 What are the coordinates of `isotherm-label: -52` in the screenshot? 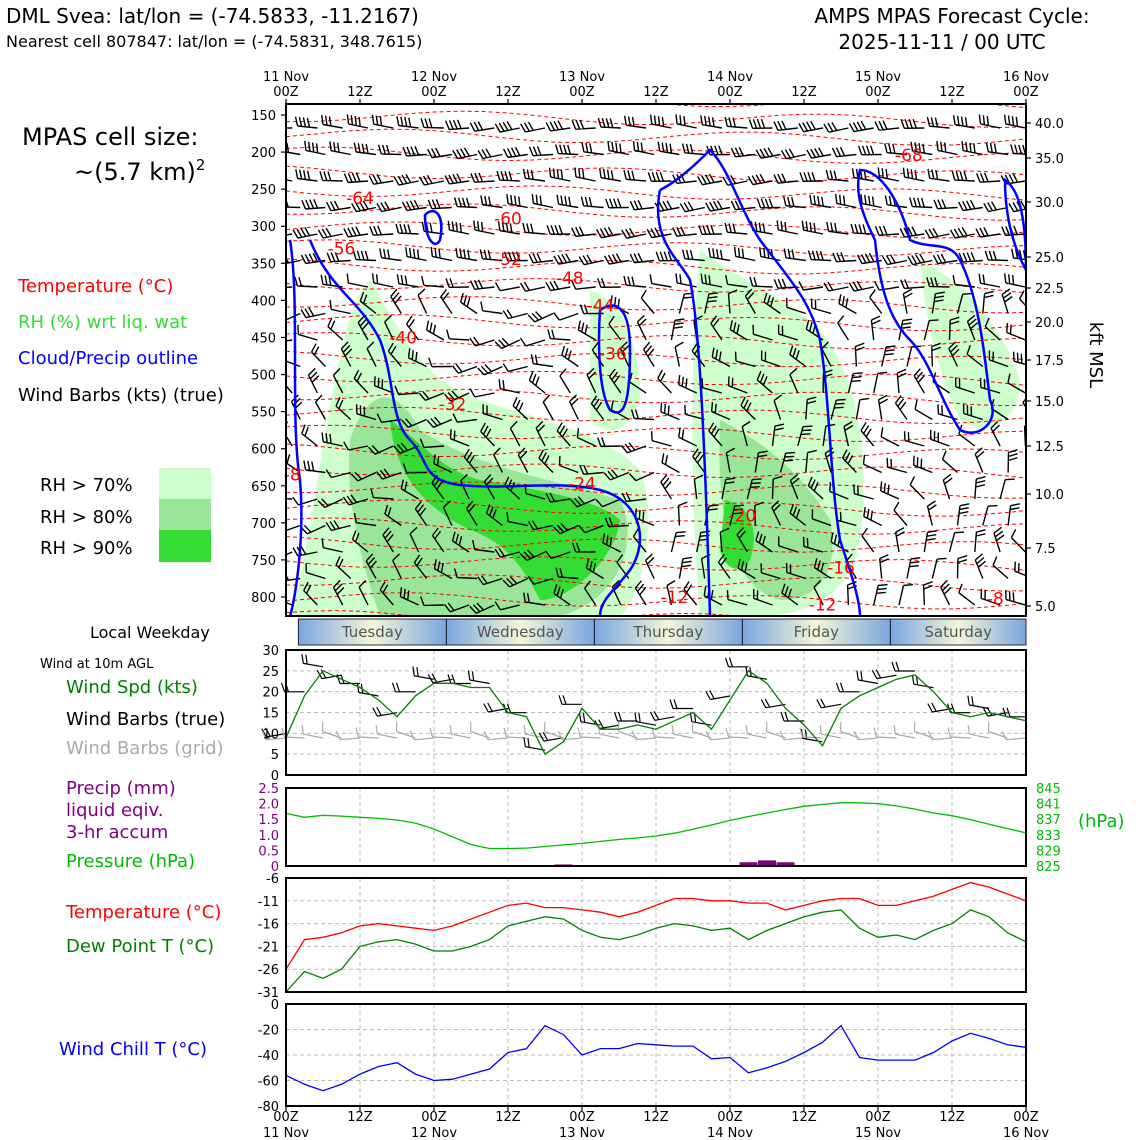 It's located at (508, 260).